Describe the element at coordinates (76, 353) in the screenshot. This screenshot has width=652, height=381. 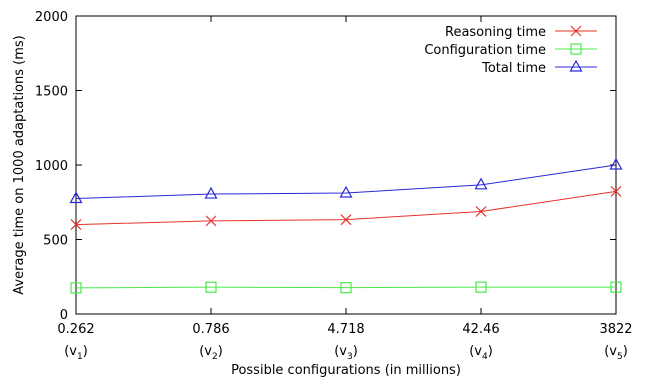
I see `x-tick-sublabel: (v1)` at that location.